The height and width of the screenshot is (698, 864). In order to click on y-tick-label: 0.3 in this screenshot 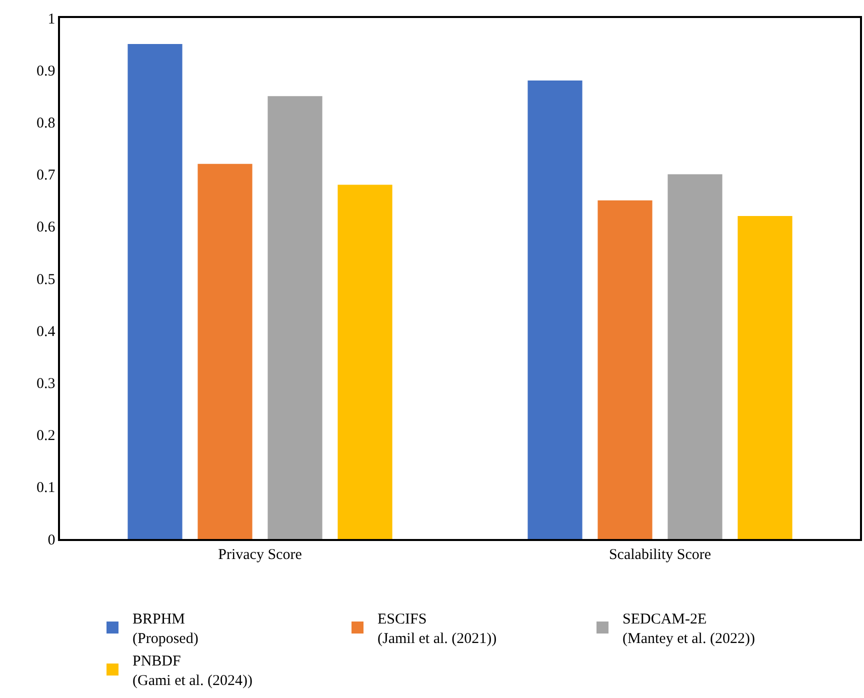, I will do `click(46, 384)`.